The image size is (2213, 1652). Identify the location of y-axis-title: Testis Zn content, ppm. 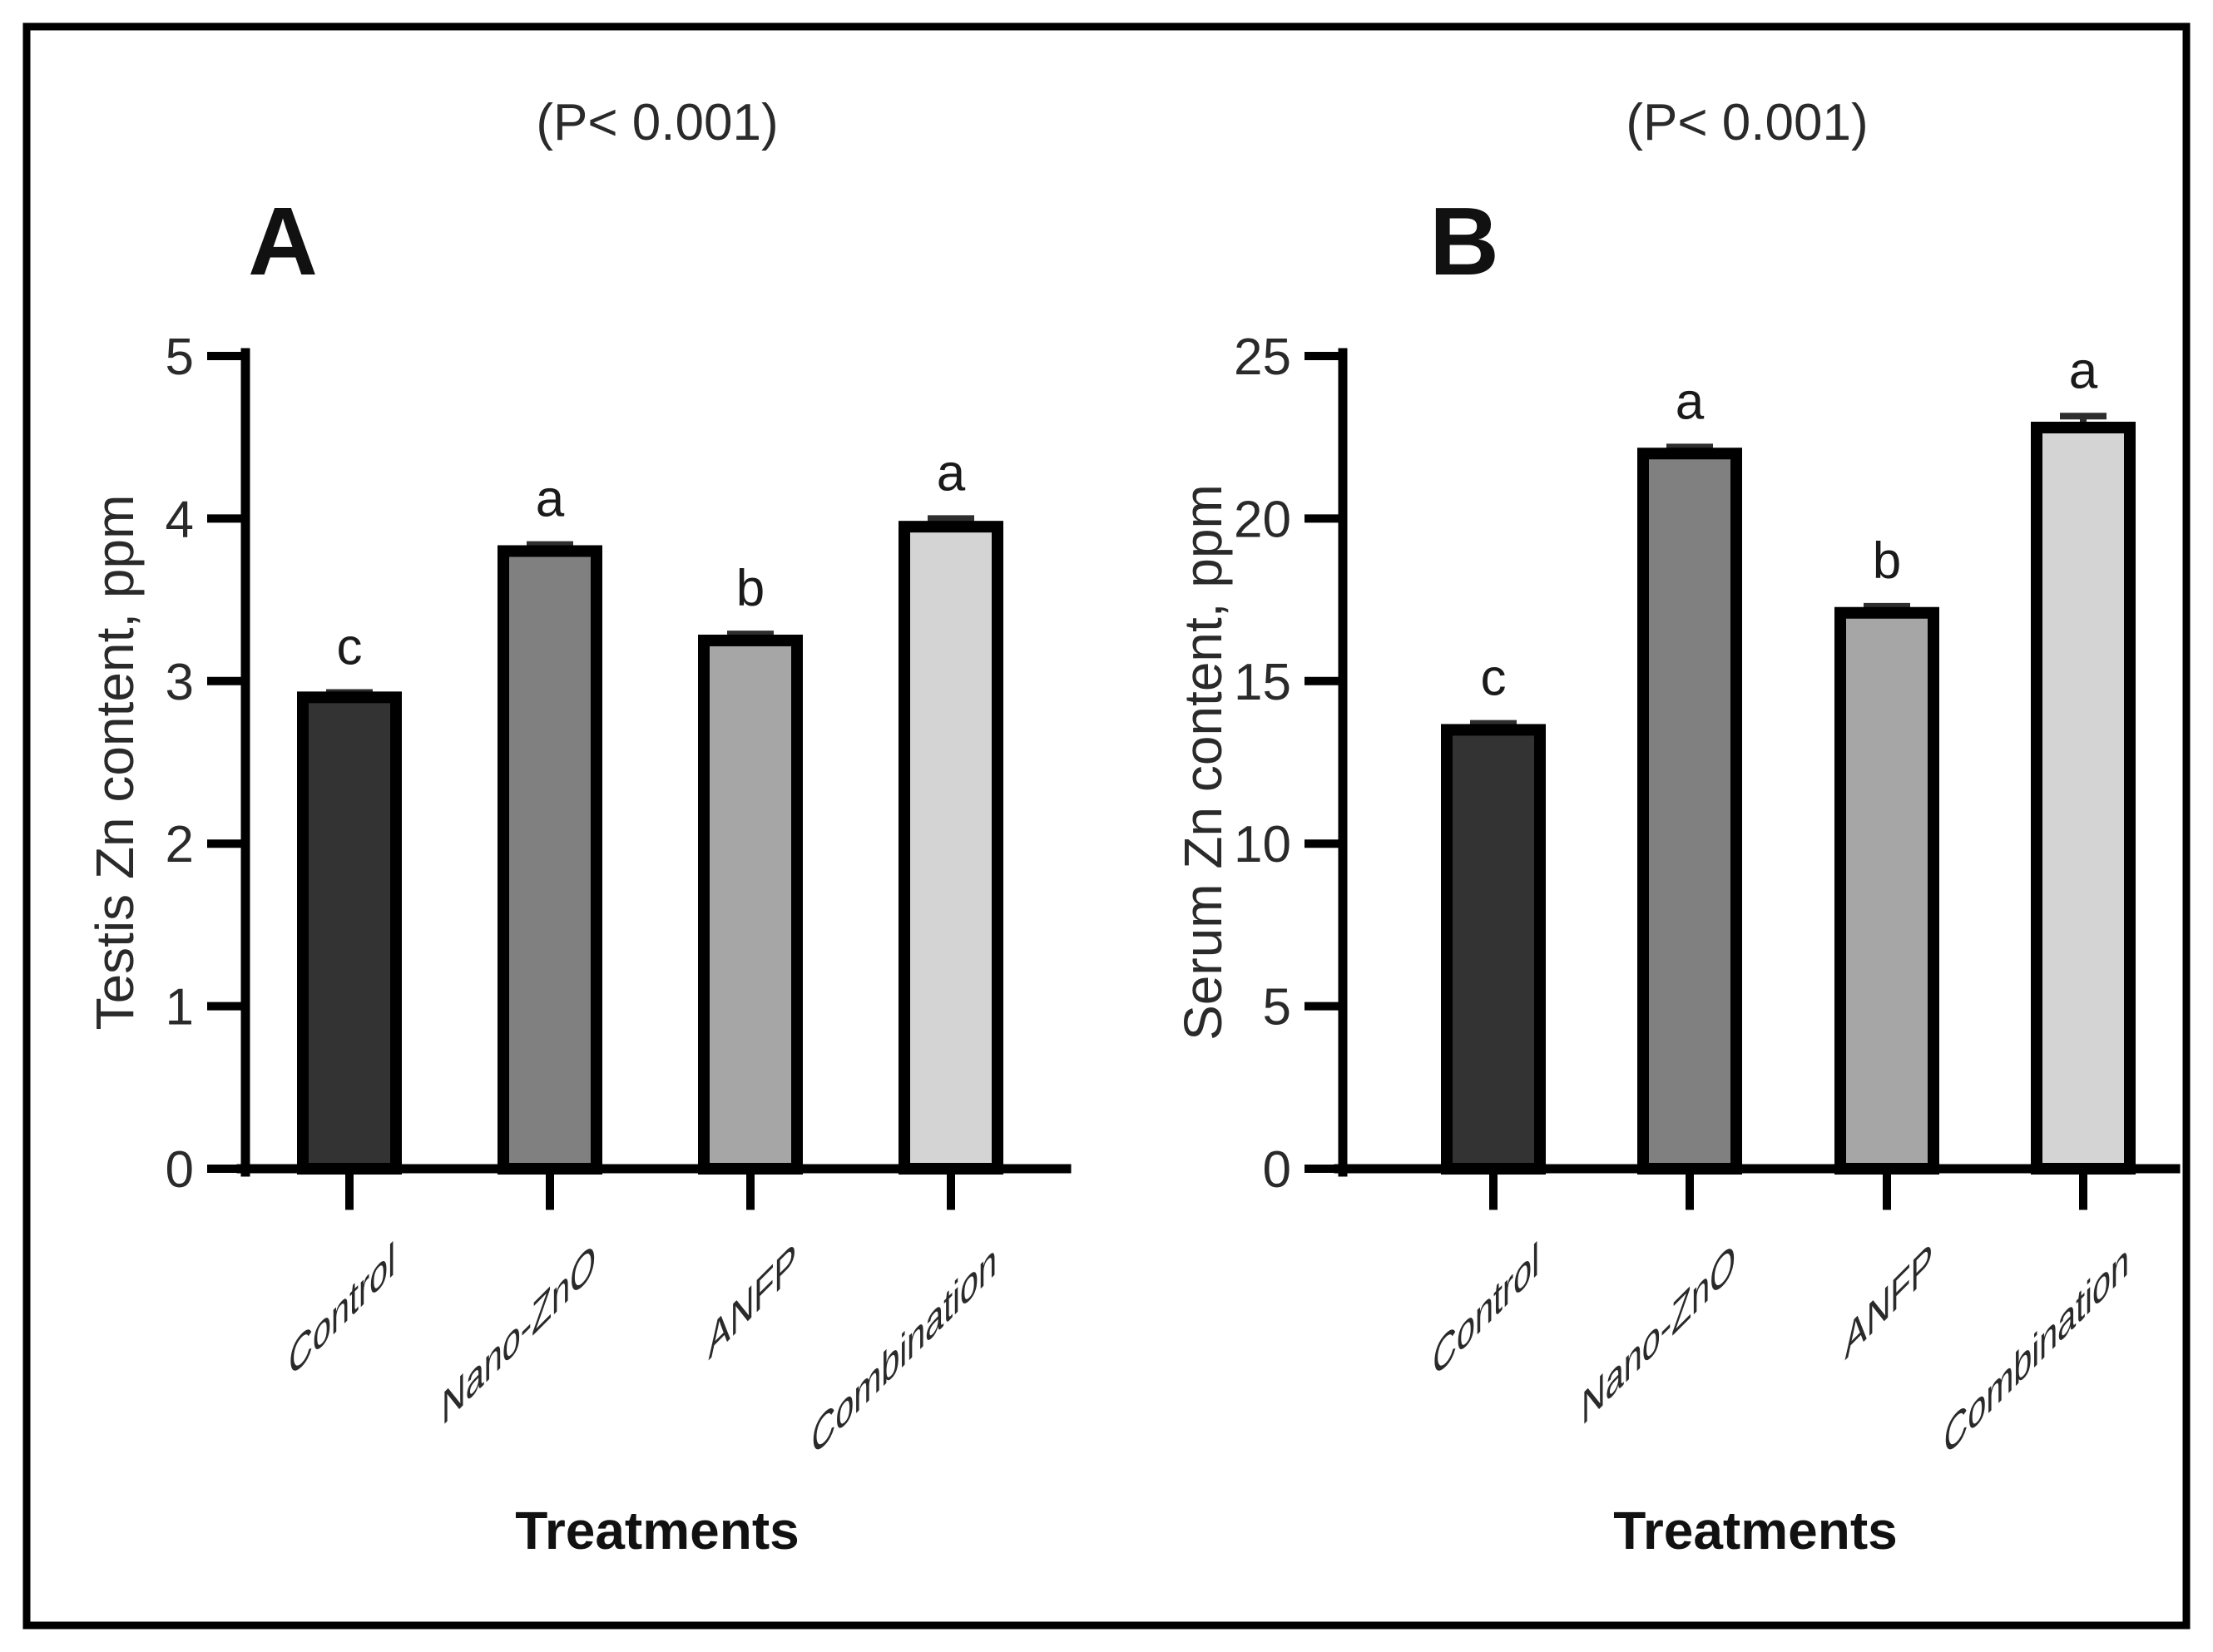
(115, 763).